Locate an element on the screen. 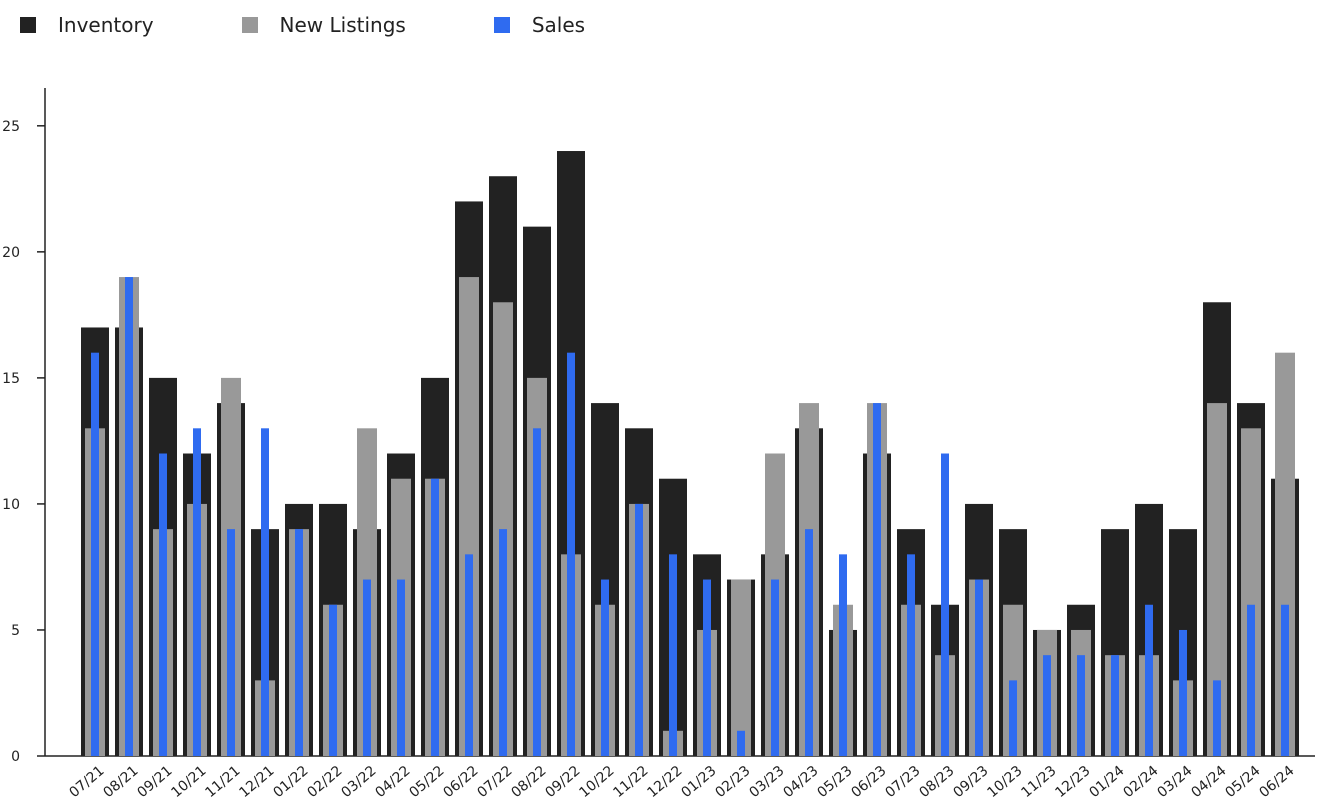 This screenshot has height=808, width=1335. x-tick-label: 12/23 is located at coordinates (1072, 782).